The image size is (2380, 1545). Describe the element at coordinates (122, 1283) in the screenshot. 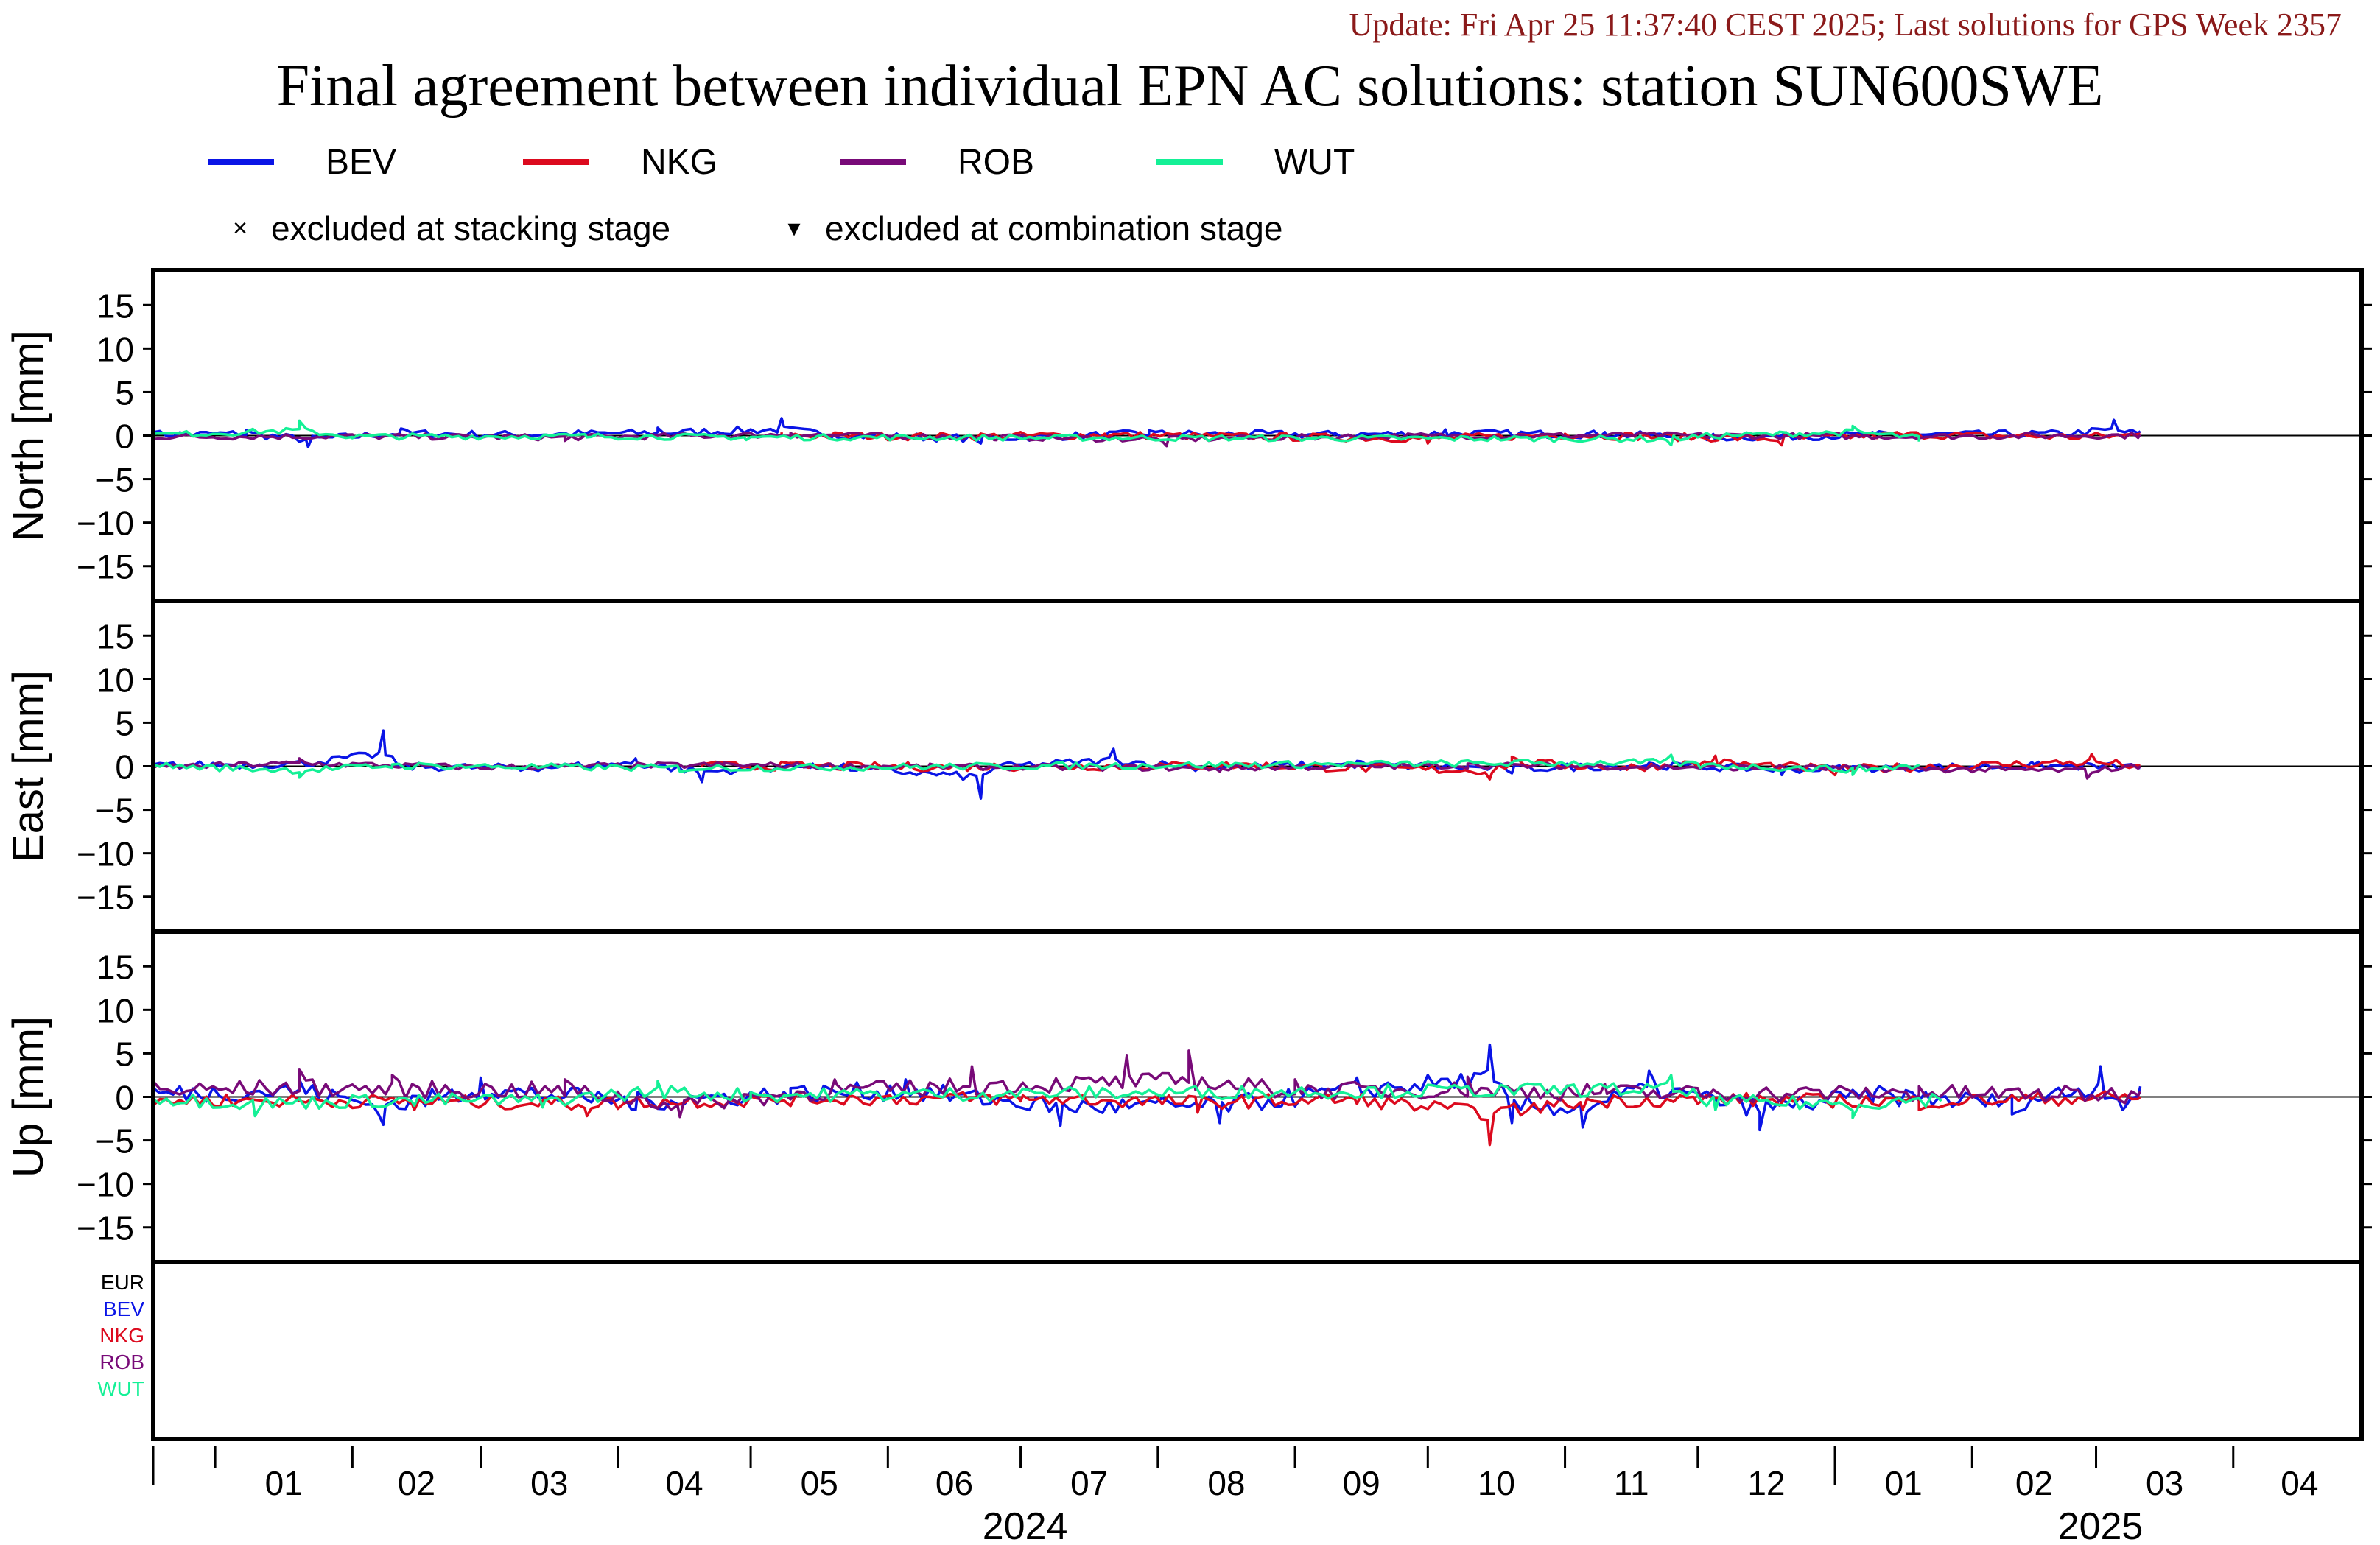

I see `ac-label-eur: EUR` at that location.